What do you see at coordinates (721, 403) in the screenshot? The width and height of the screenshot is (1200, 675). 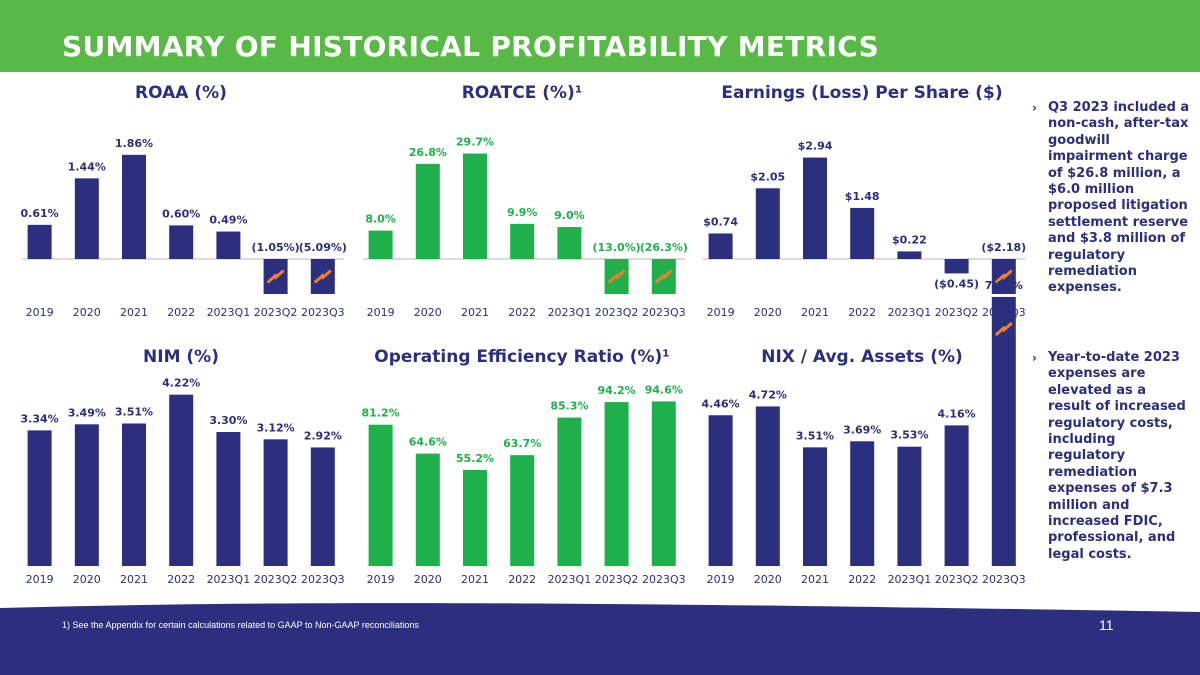 I see `data-label: 4.46%` at bounding box center [721, 403].